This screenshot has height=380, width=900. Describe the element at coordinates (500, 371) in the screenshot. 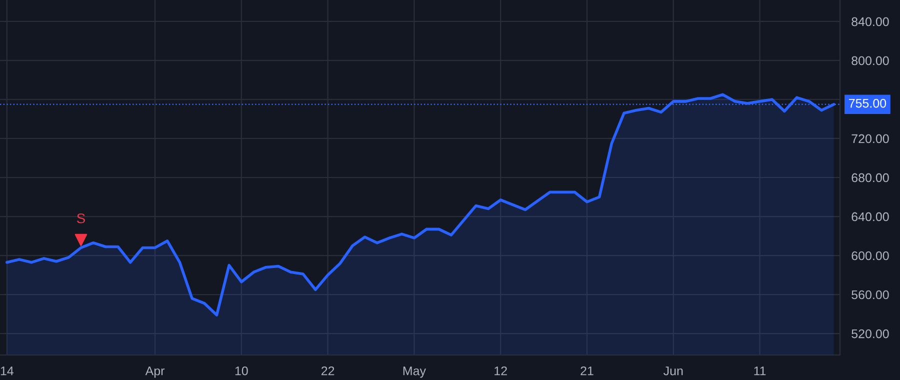

I see `x-tick-label: 12` at that location.